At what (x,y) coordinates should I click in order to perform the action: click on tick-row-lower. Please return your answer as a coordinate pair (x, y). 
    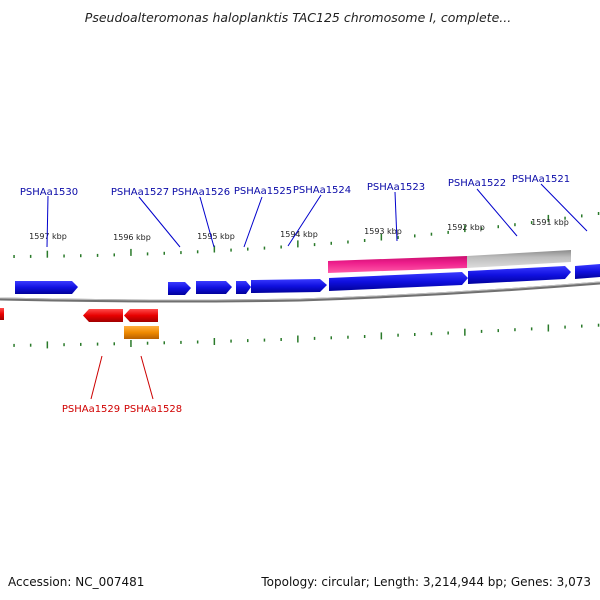
    Looking at the image, I should click on (306, 336).